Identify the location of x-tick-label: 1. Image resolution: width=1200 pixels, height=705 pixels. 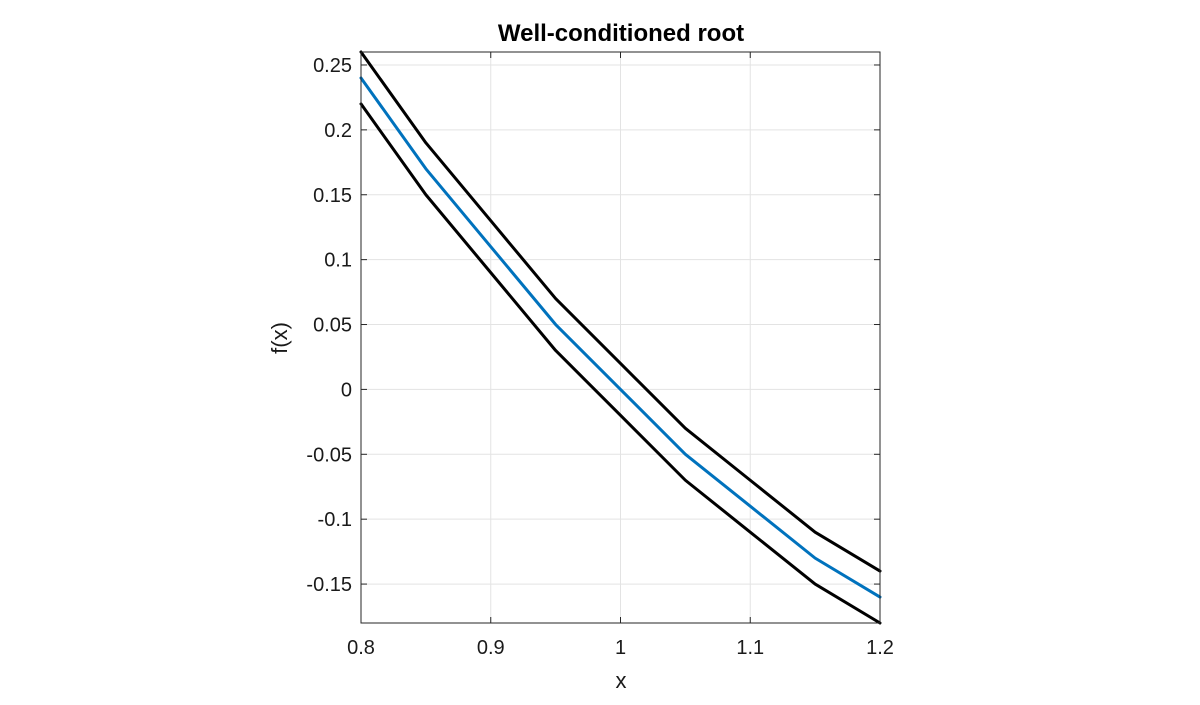
(620, 648).